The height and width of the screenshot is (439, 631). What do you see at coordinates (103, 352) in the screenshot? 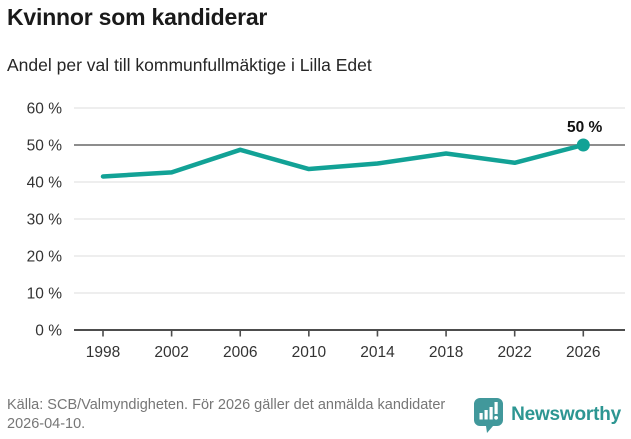
I see `x-tick-label: 1998` at bounding box center [103, 352].